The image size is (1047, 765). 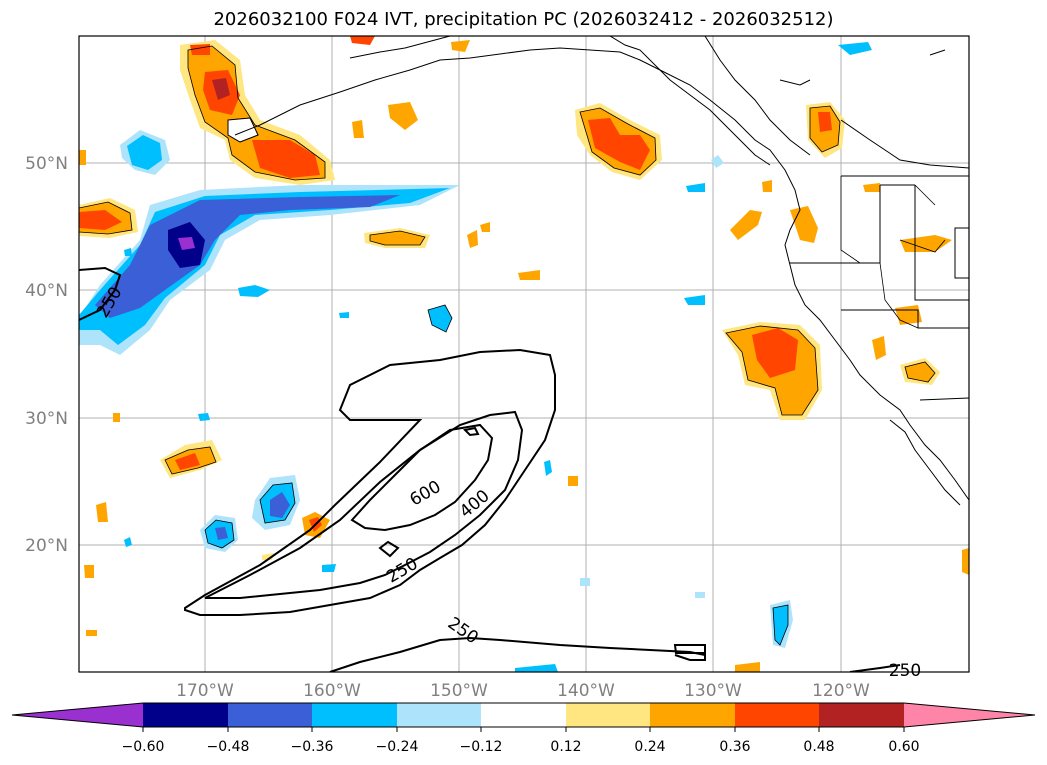 I want to click on colorbar-tick-label: −0.48, so click(x=228, y=747).